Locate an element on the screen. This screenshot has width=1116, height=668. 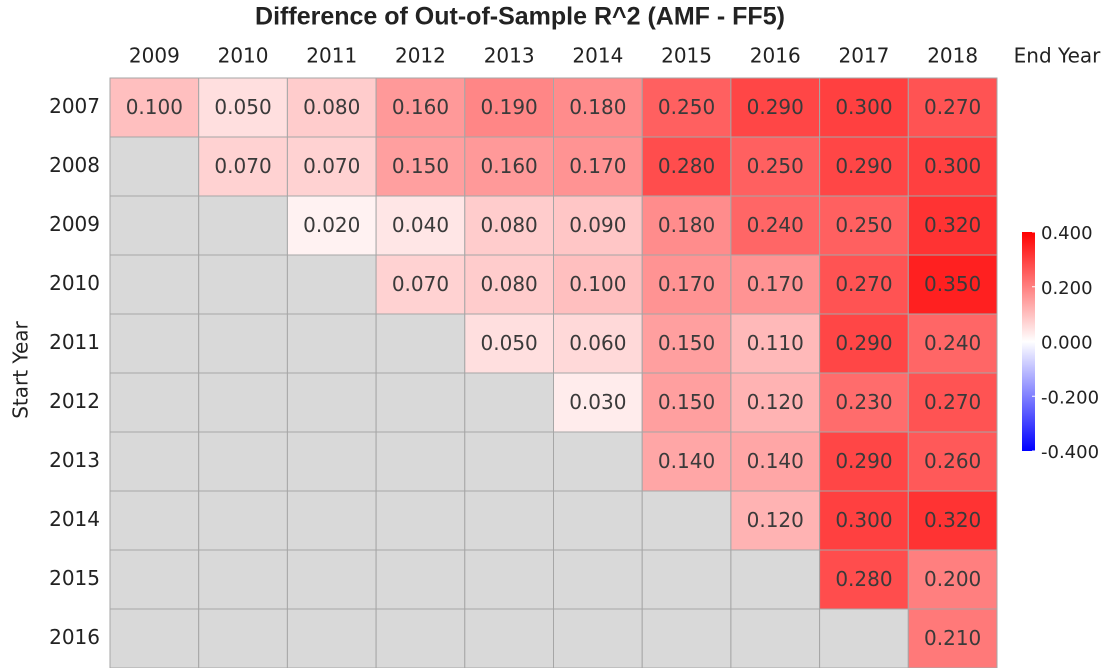
cell-label: 0.300 is located at coordinates (863, 107).